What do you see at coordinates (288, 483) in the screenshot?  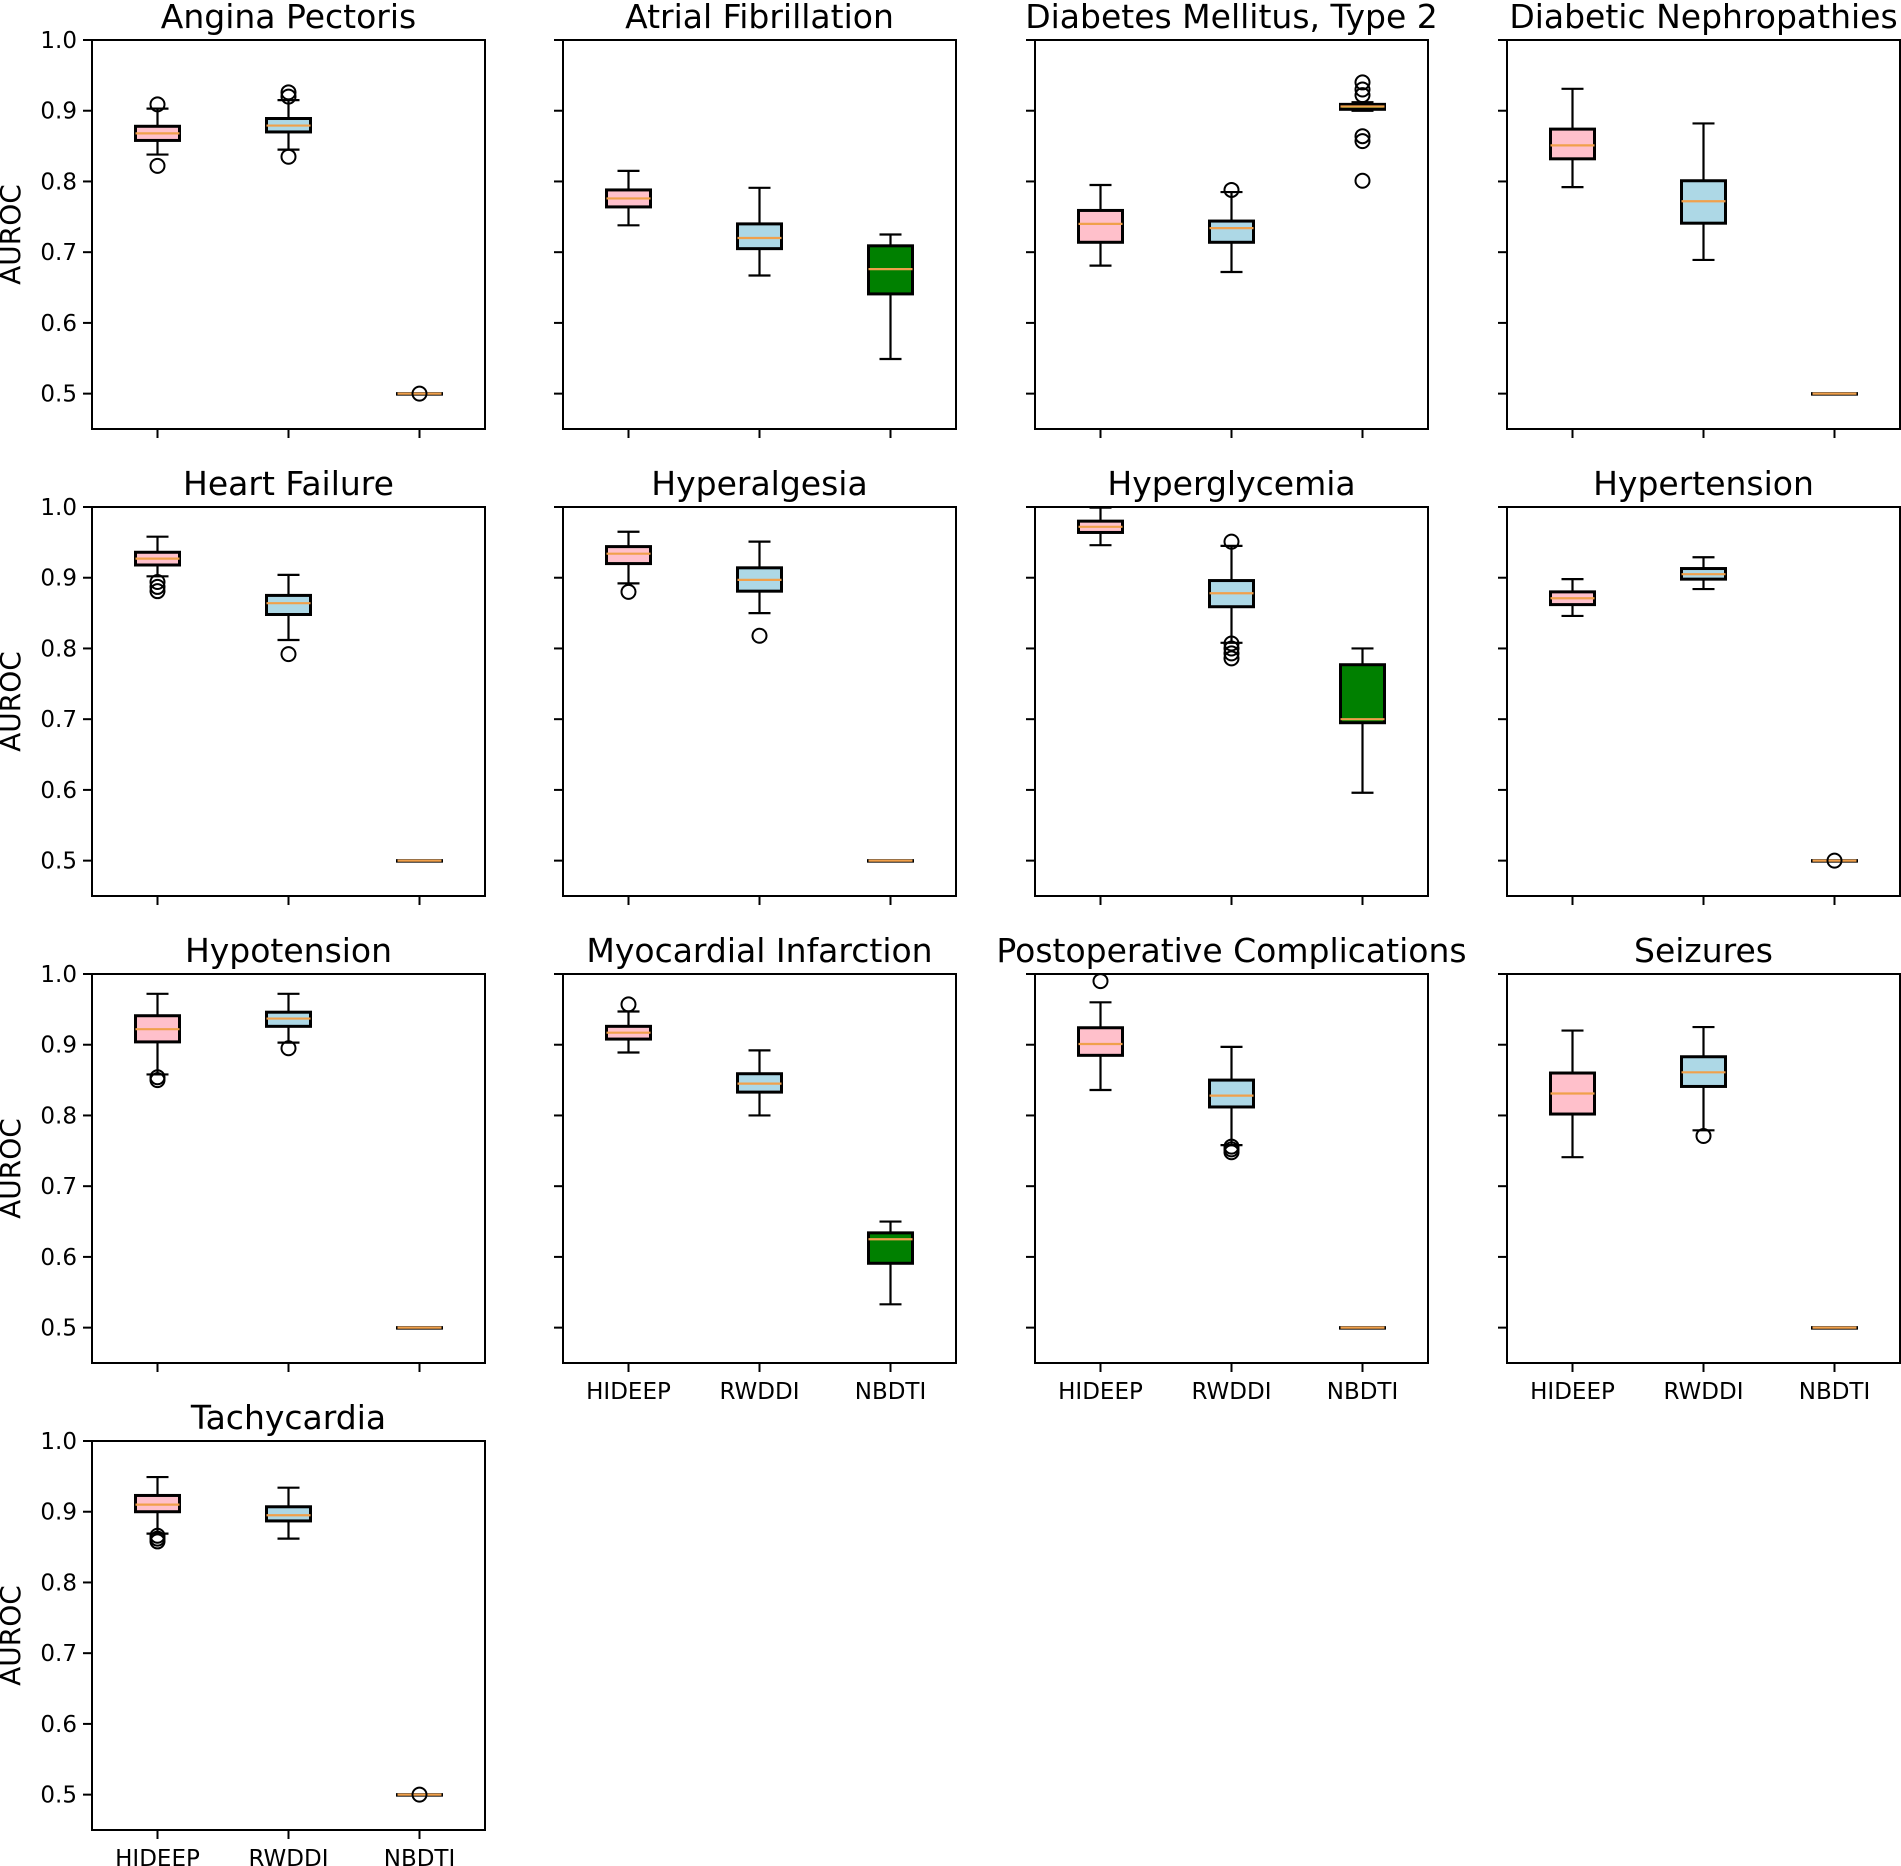 I see `subplot-title: Heart Failure` at bounding box center [288, 483].